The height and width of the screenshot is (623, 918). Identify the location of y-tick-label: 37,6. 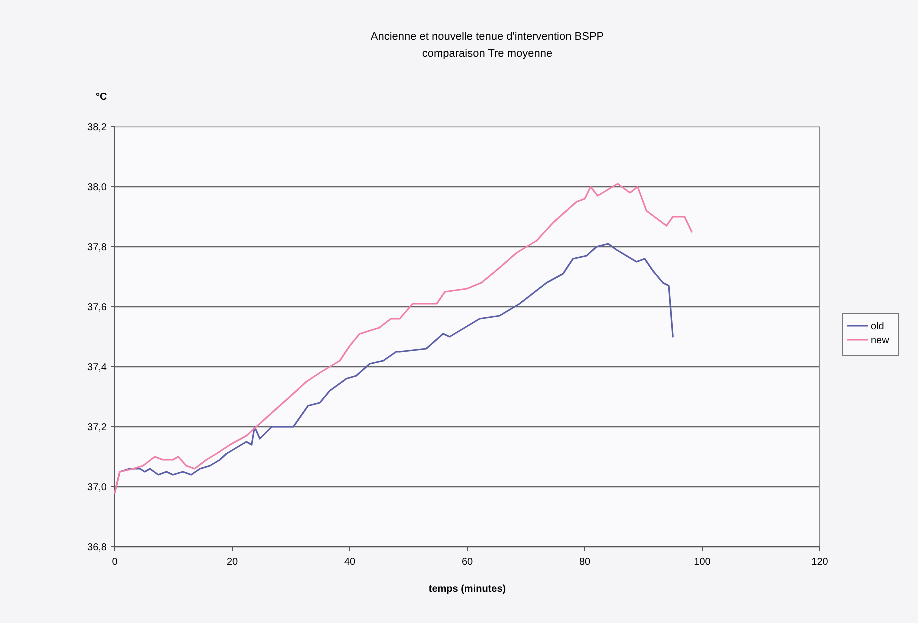
(98, 308).